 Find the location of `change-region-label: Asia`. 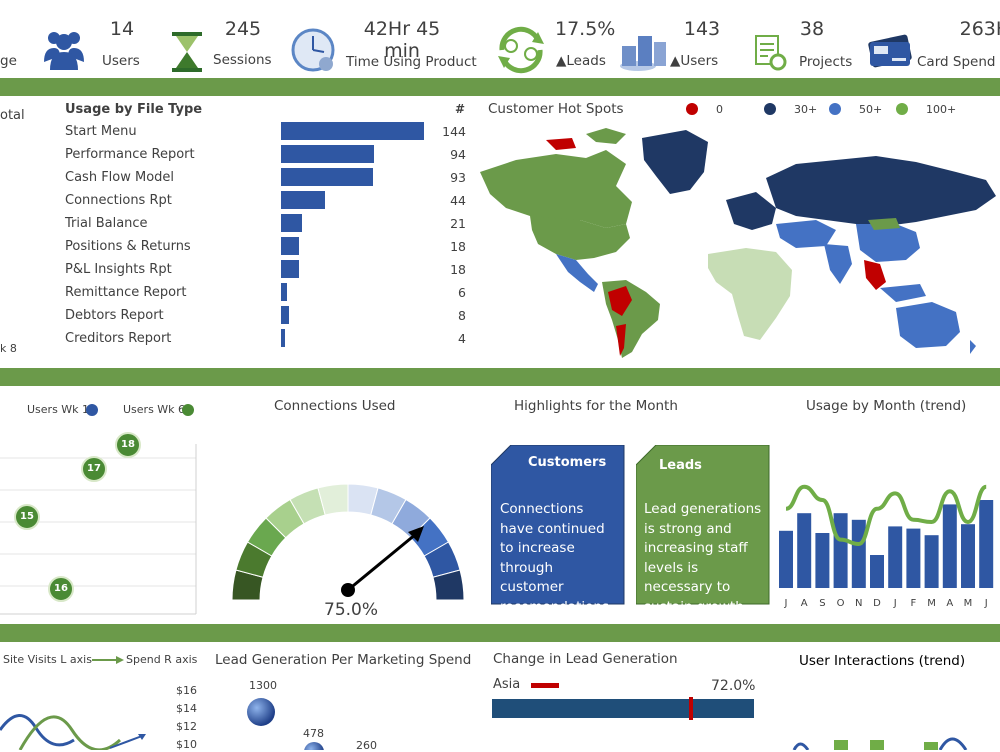

change-region-label: Asia is located at coordinates (507, 684).